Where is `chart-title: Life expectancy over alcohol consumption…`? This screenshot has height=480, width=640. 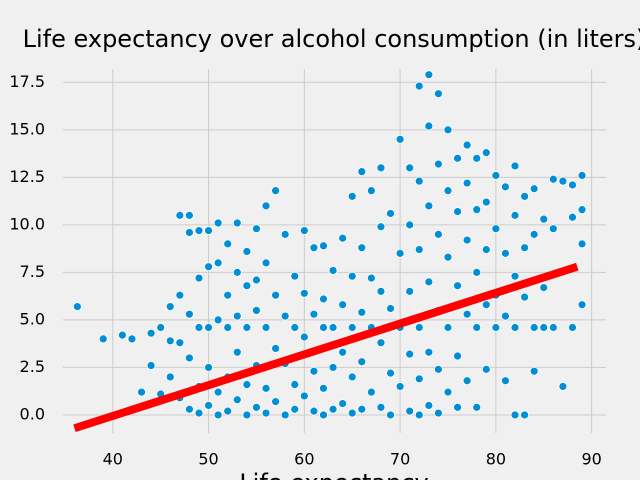
chart-title: Life expectancy over alcohol consumption… is located at coordinates (331, 39).